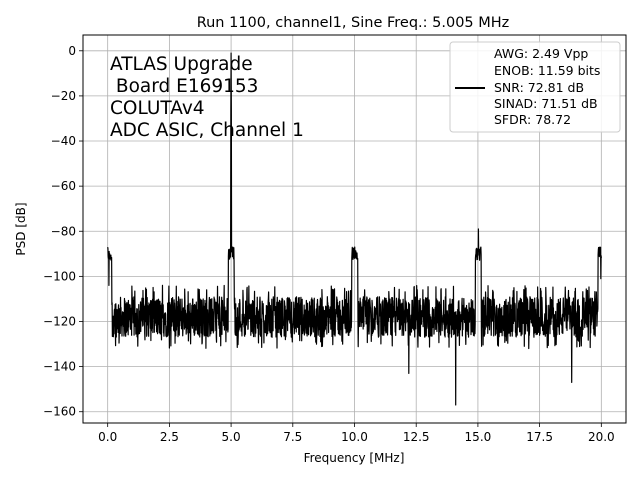 The height and width of the screenshot is (480, 640). I want to click on y-tick-label: −100, so click(59, 276).